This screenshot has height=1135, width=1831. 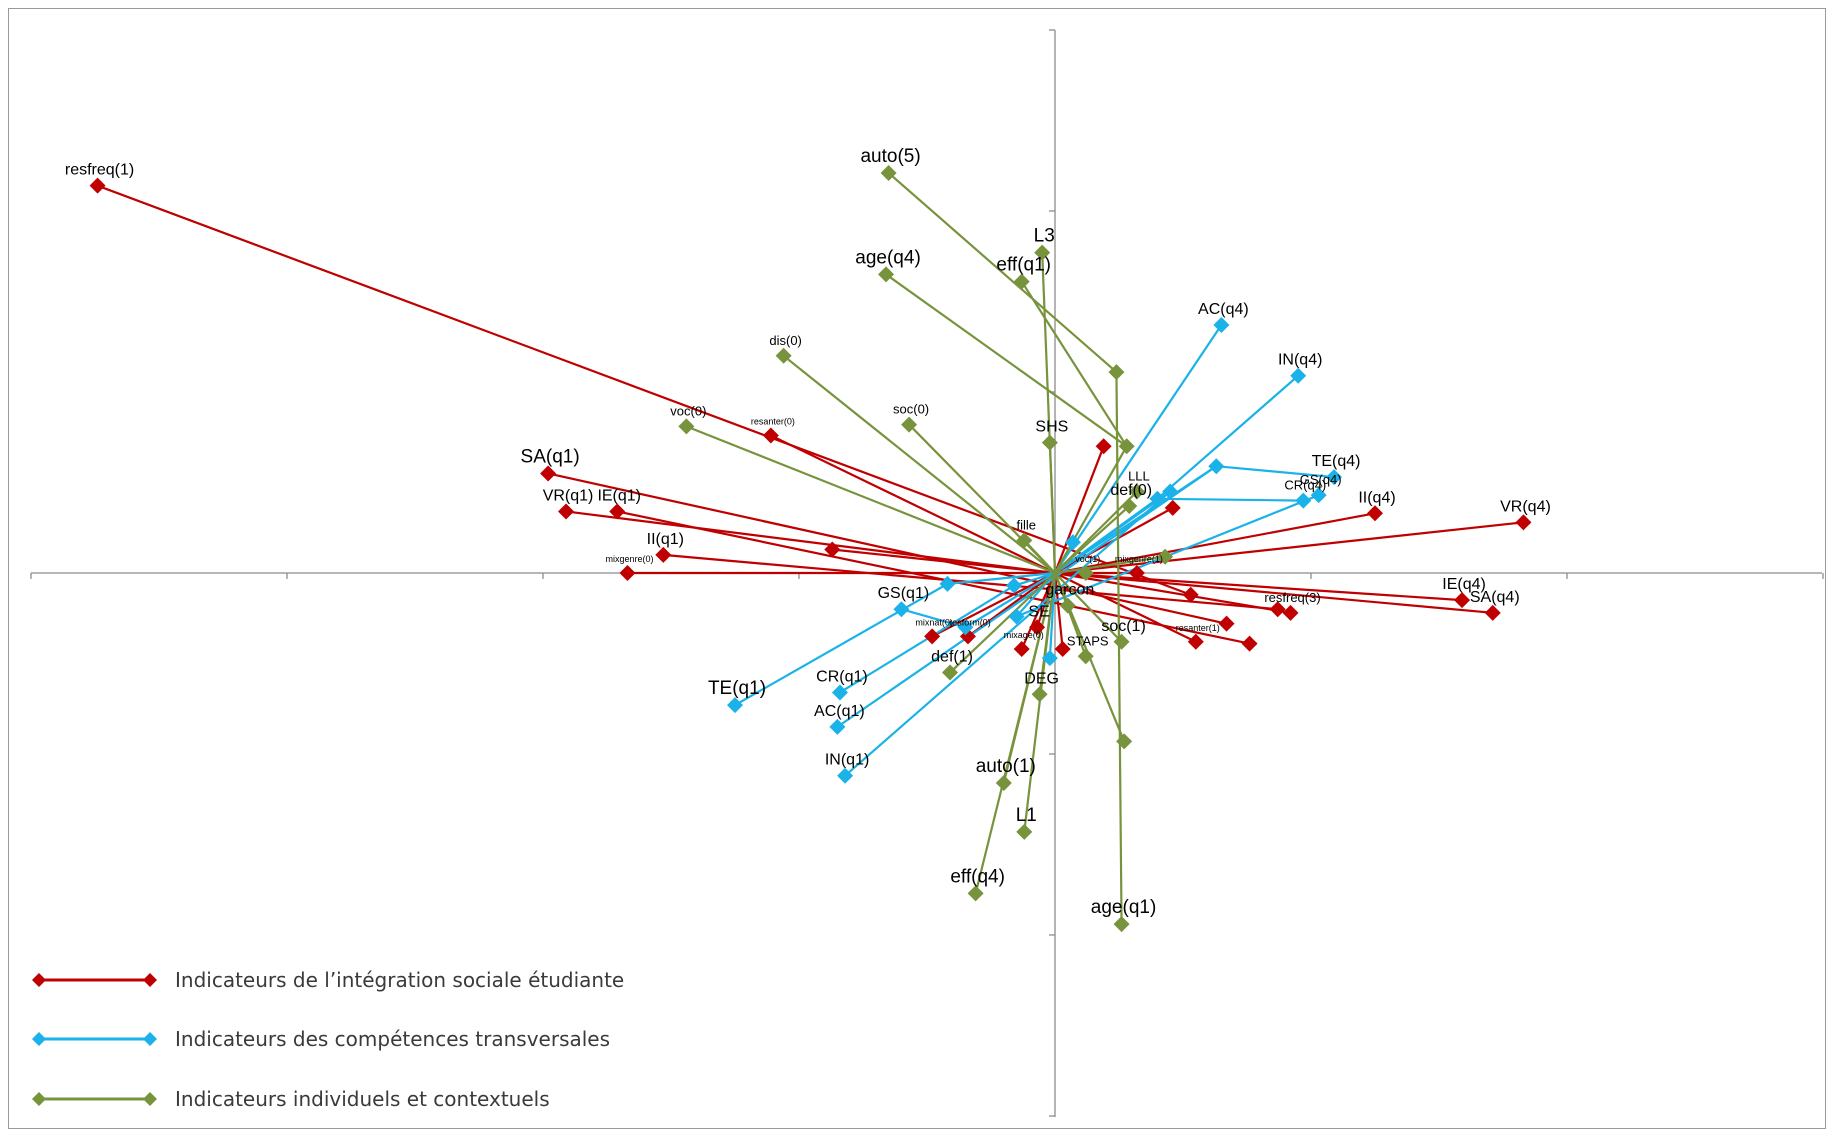 I want to click on marker-staps, so click(x=1085, y=656).